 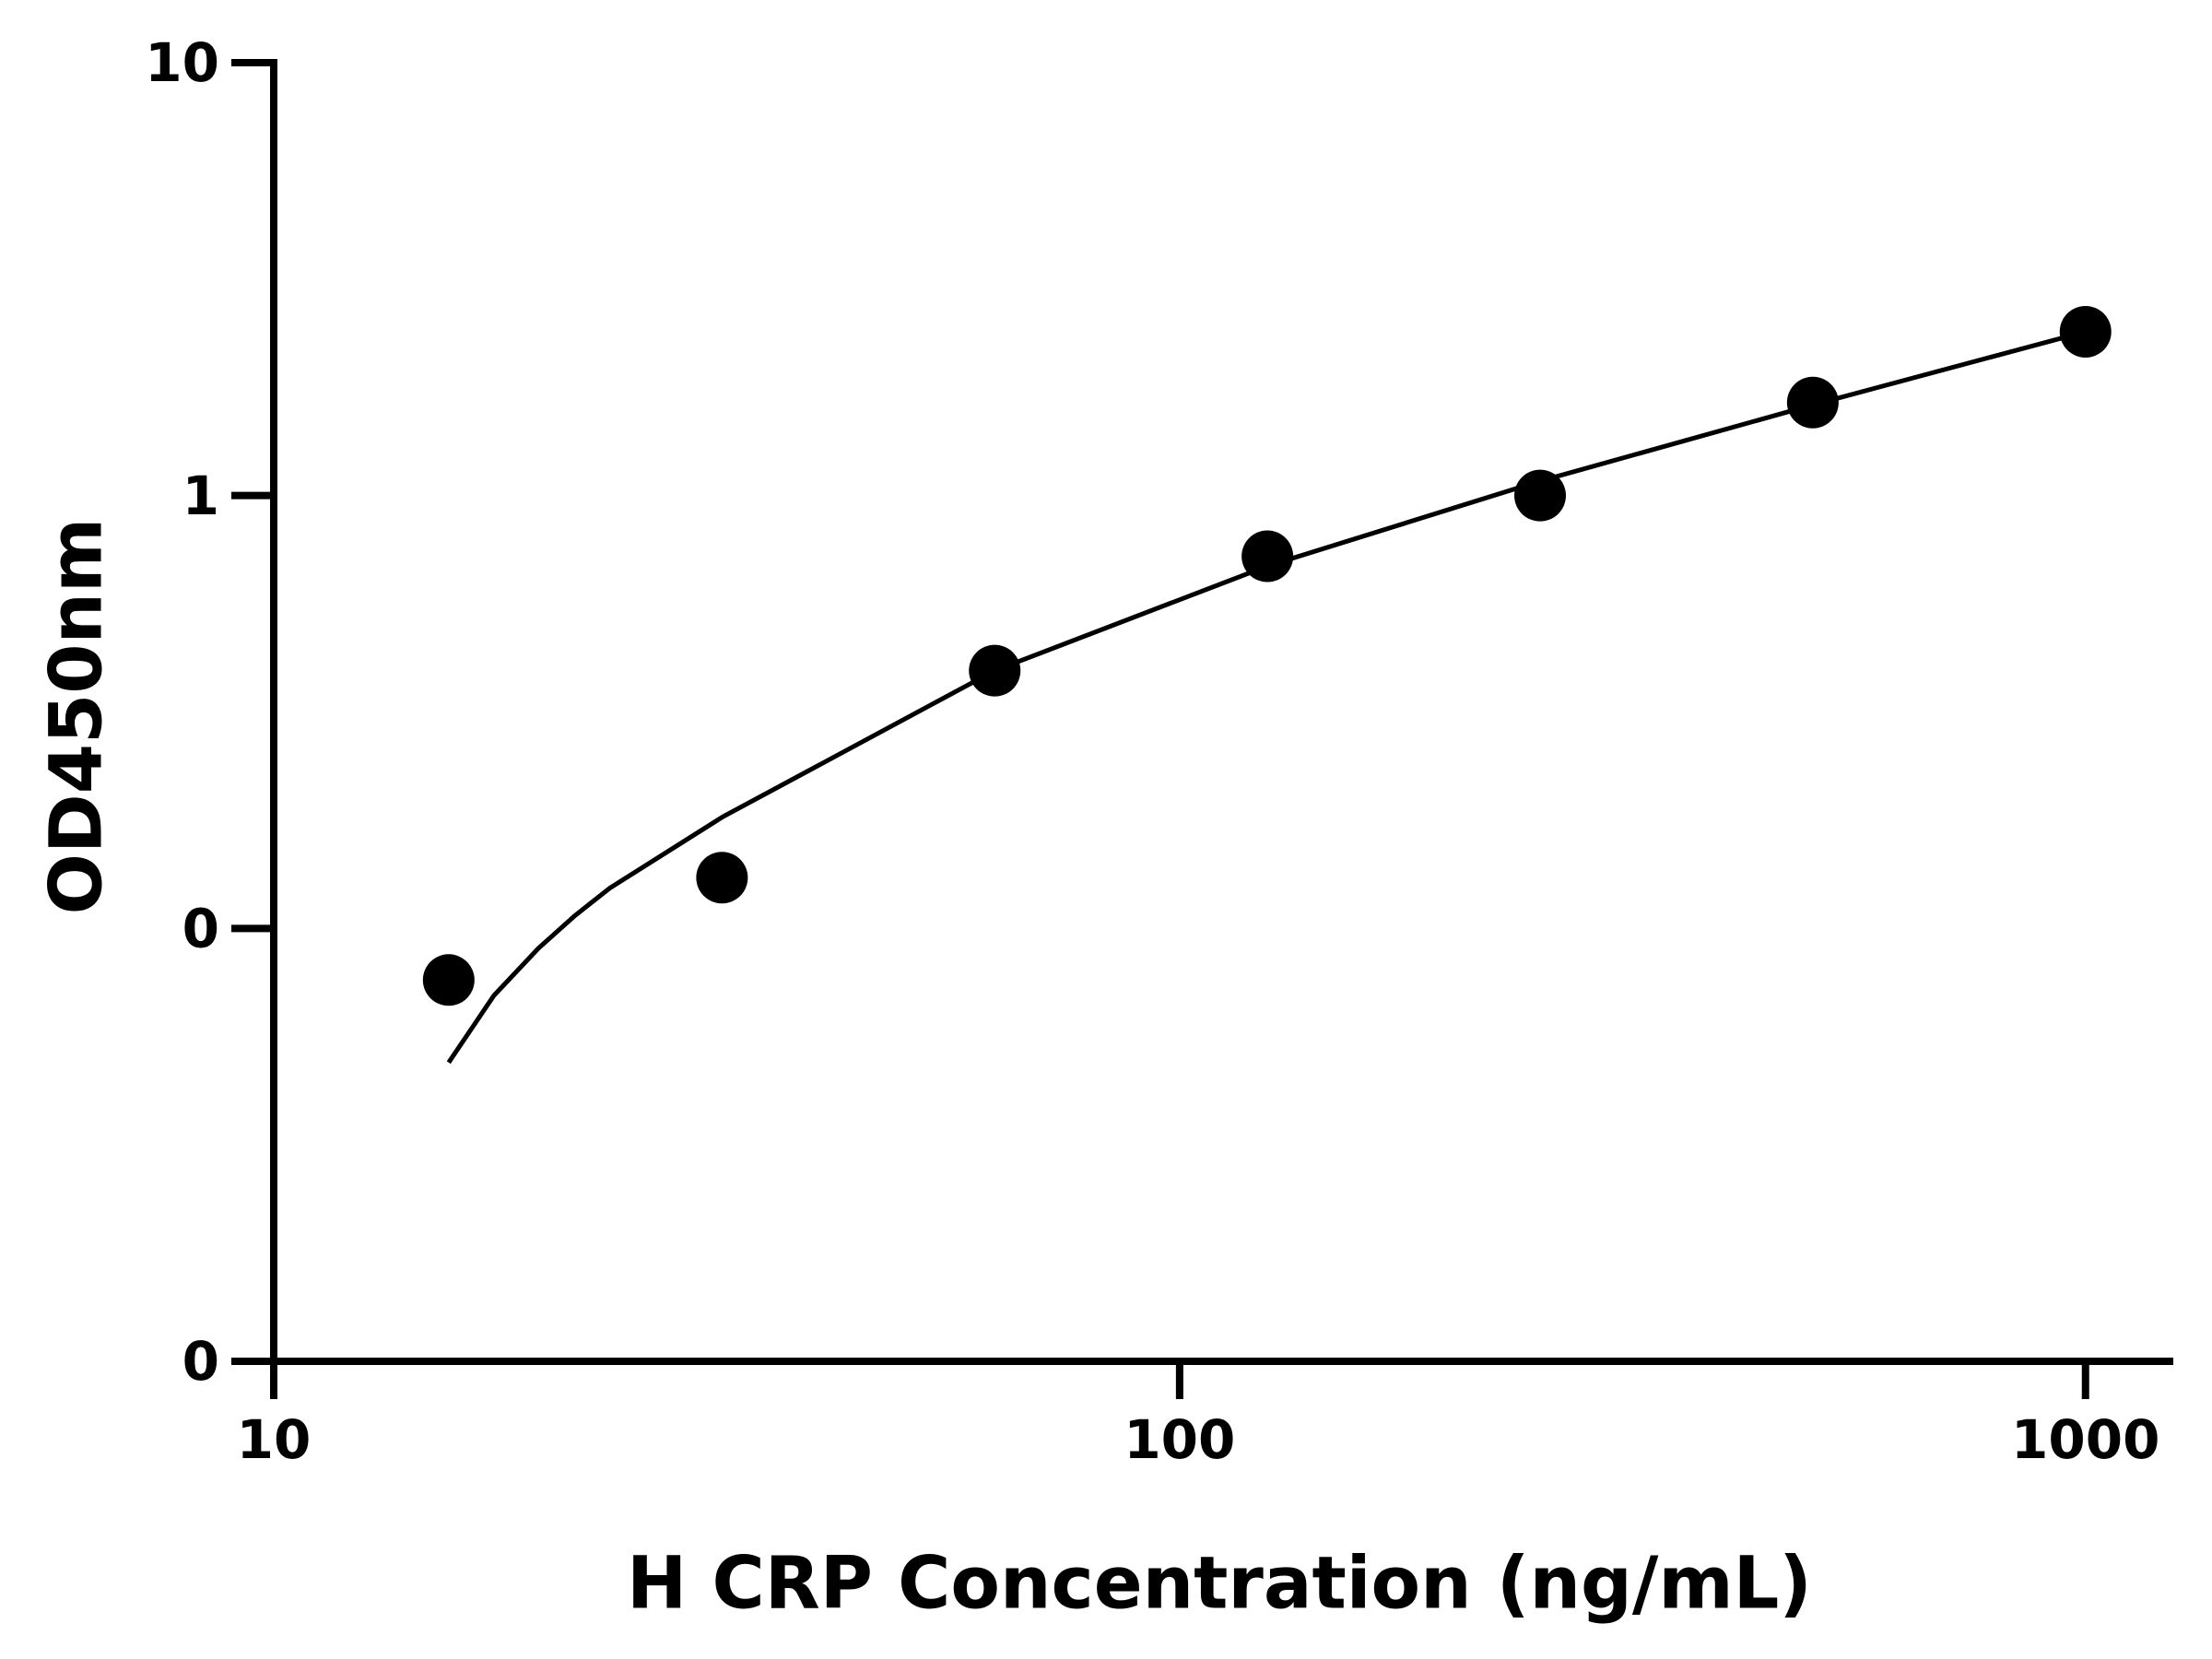 What do you see at coordinates (182, 62) in the screenshot?
I see `y-tick-label: 10` at bounding box center [182, 62].